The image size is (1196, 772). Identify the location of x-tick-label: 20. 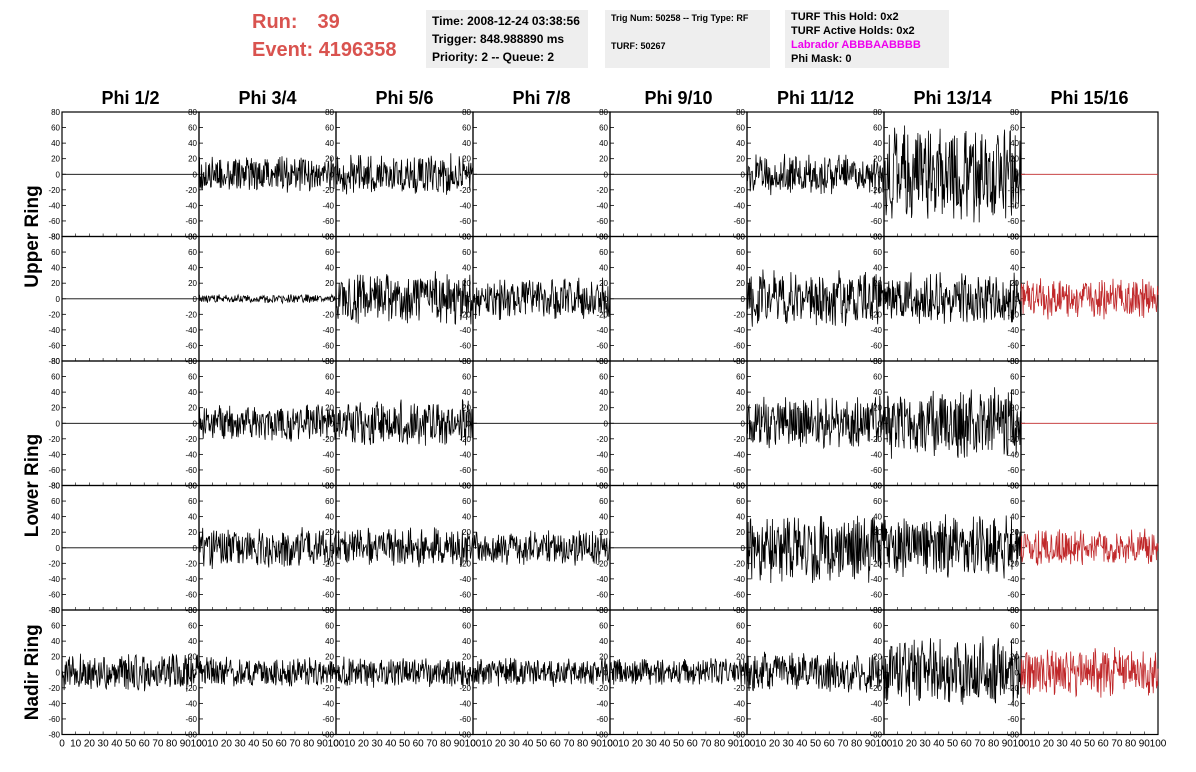
(912, 744).